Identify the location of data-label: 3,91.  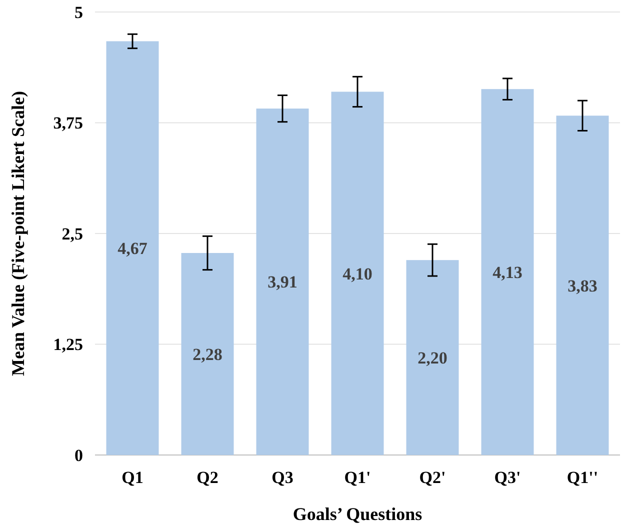
(283, 282).